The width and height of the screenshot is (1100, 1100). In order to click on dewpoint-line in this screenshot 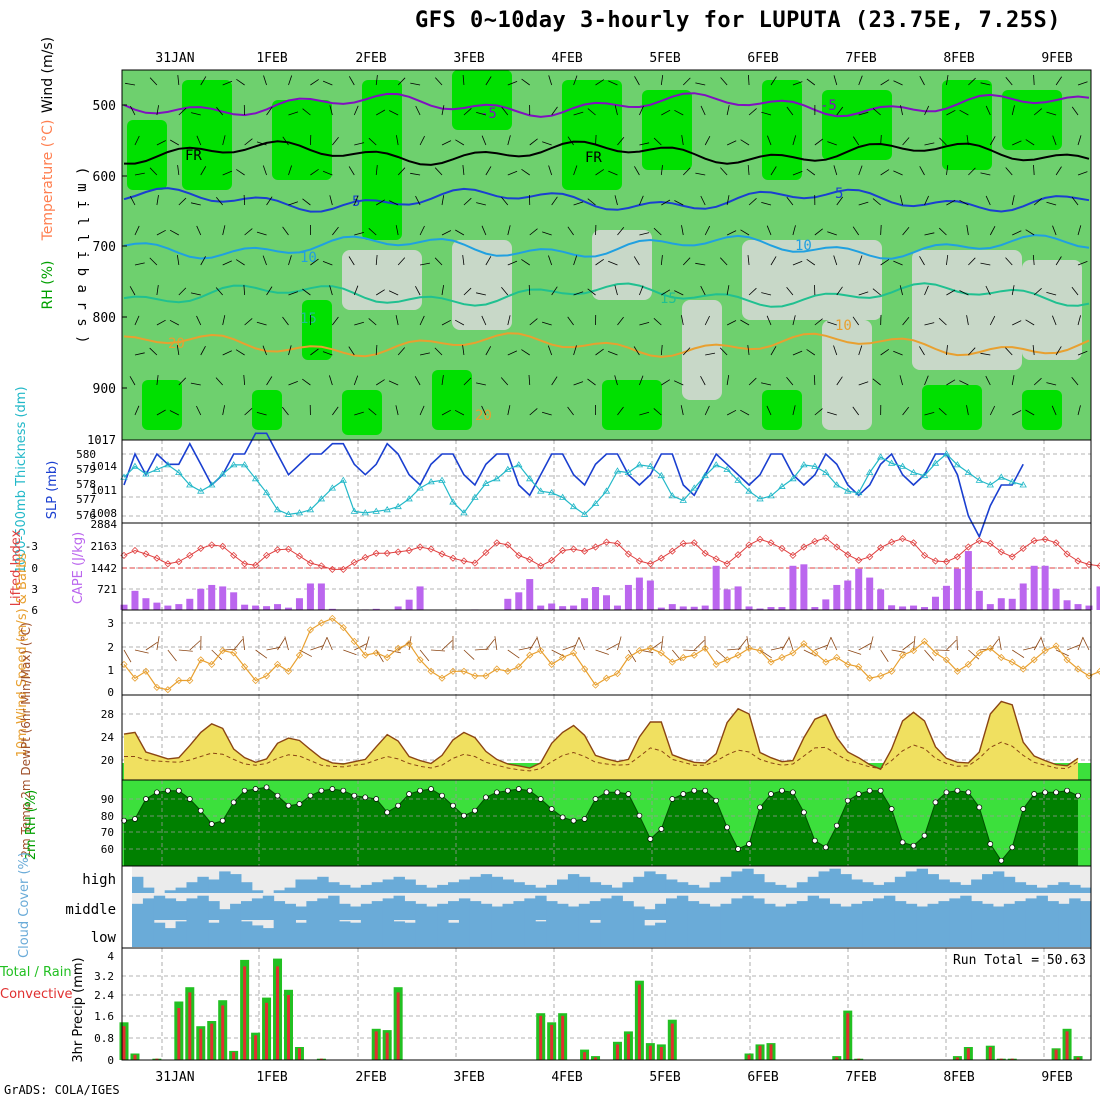, I will do `click(601, 756)`.